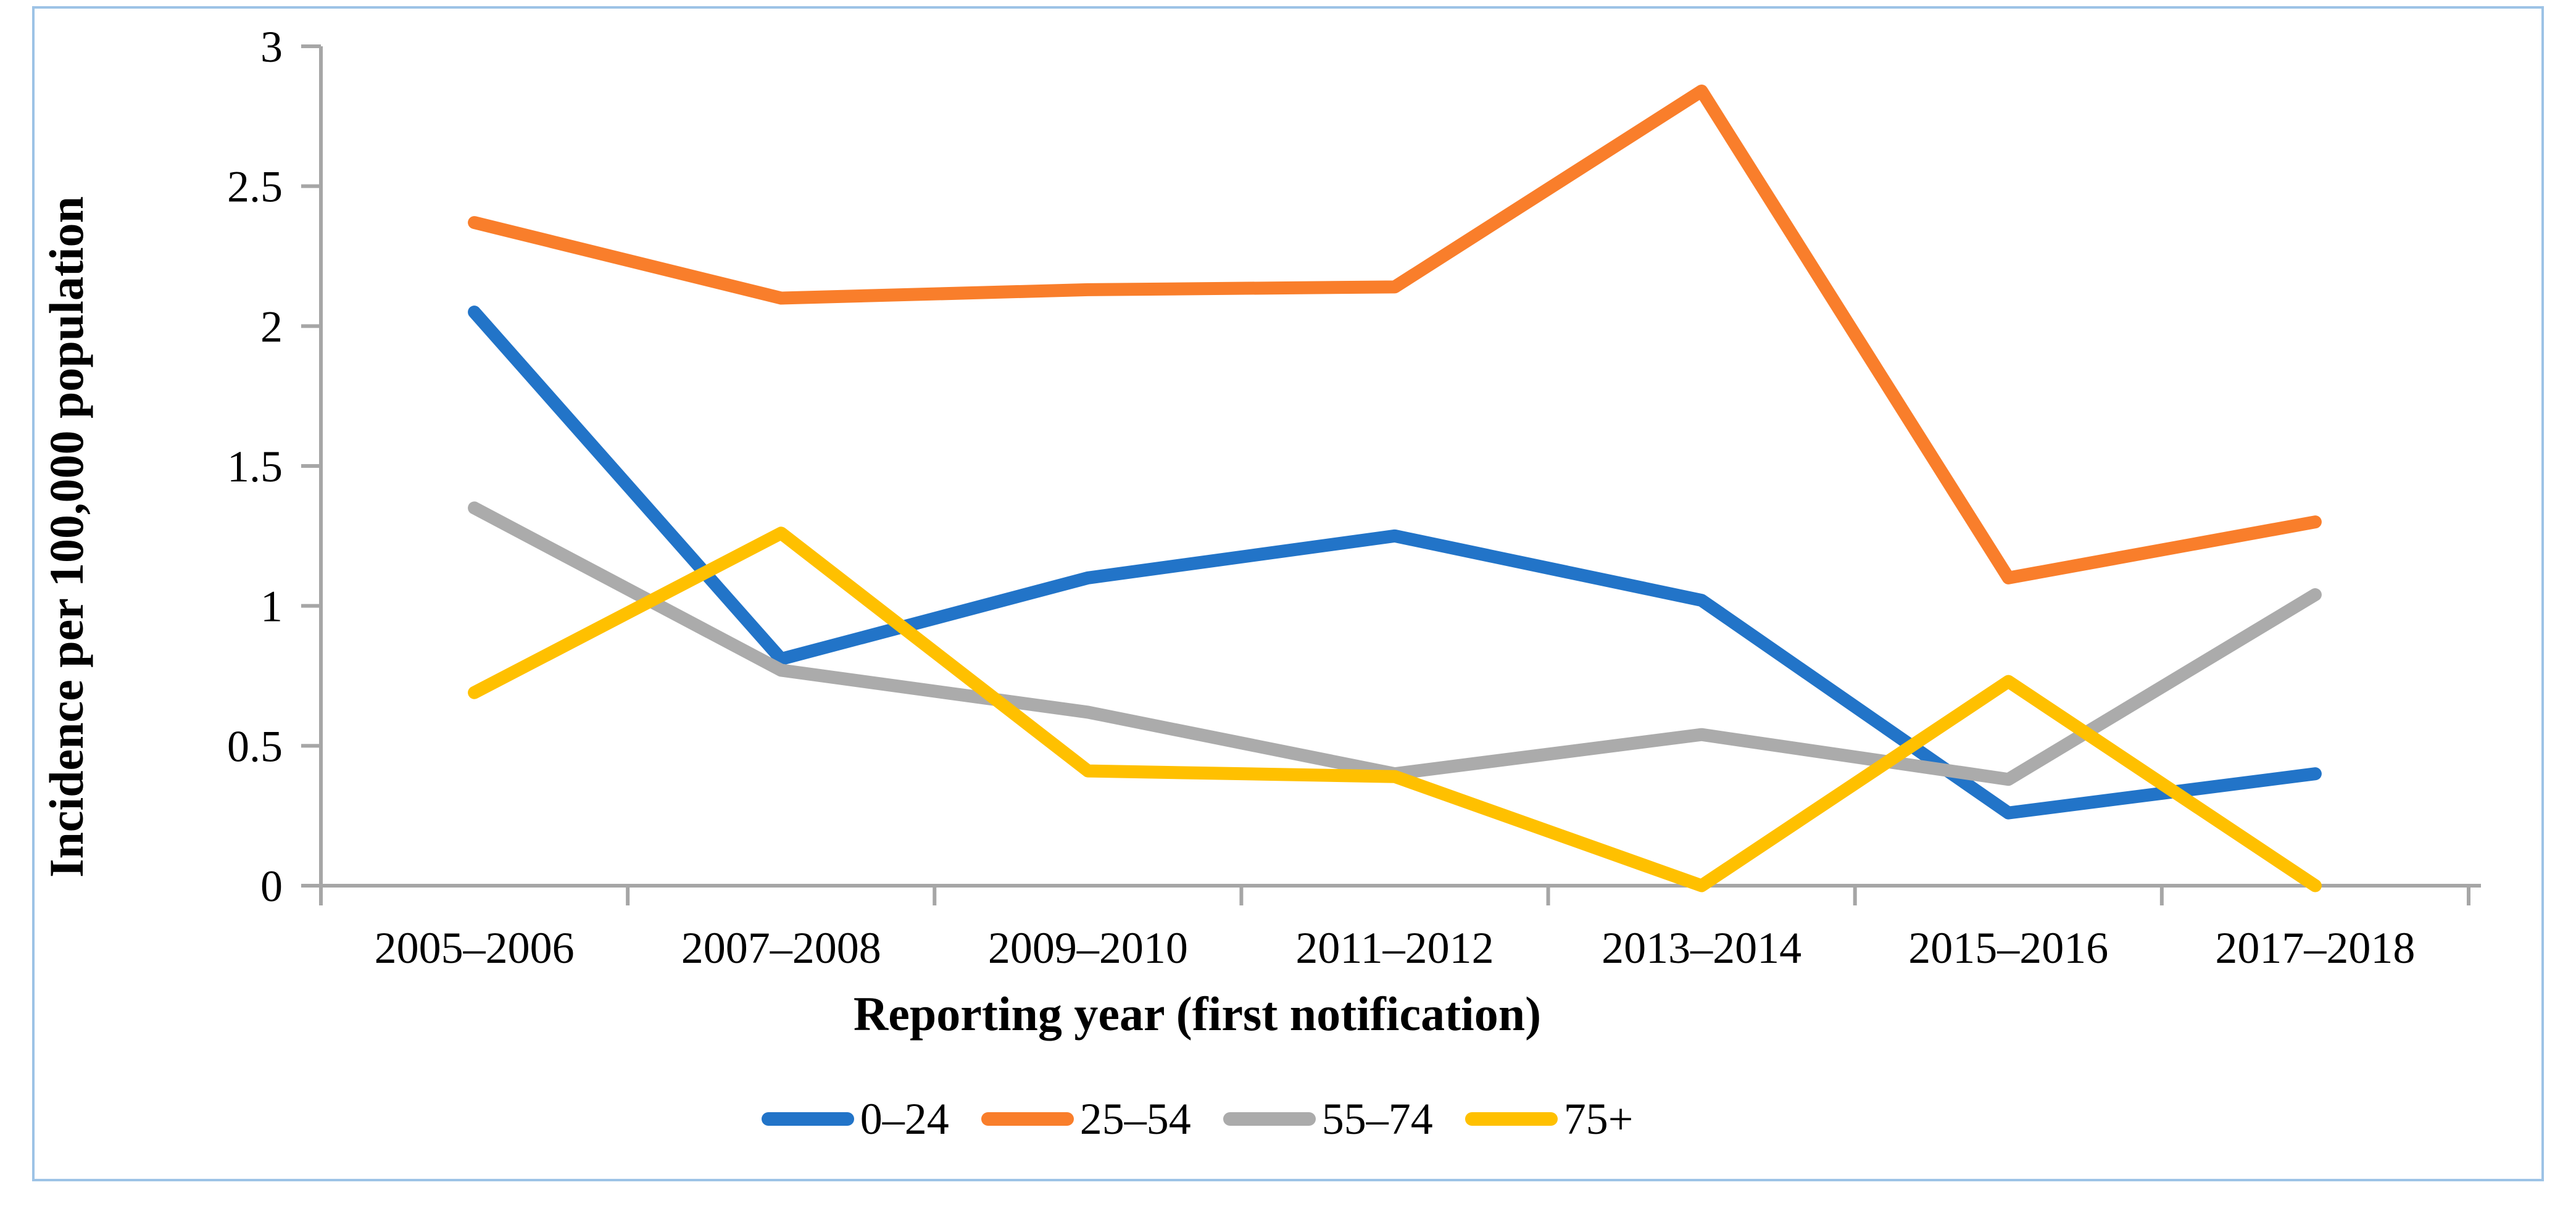 The width and height of the screenshot is (2576, 1206). What do you see at coordinates (255, 467) in the screenshot?
I see `y-tick-label: 1.5` at bounding box center [255, 467].